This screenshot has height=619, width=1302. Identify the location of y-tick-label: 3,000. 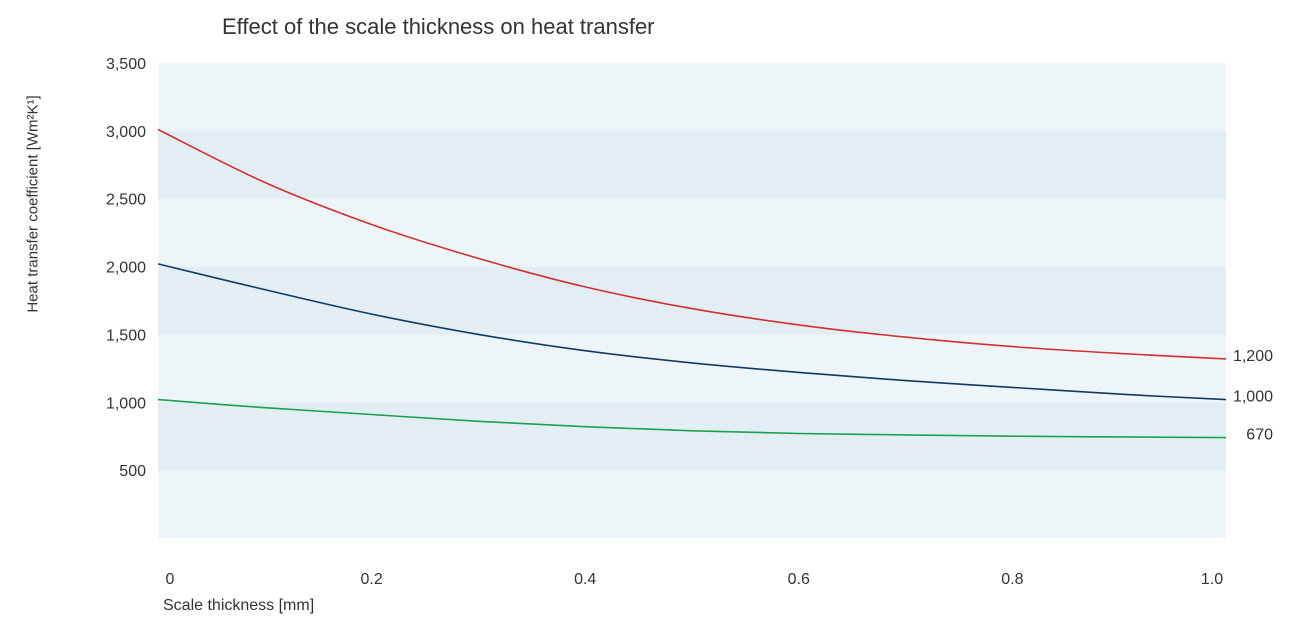
(126, 132).